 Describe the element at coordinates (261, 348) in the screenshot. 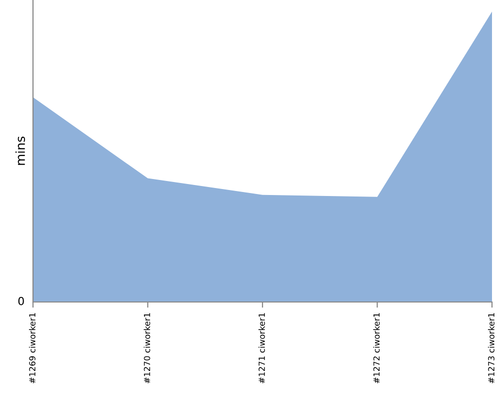

I see `x-tick-label: #1271 ciworker1` at that location.